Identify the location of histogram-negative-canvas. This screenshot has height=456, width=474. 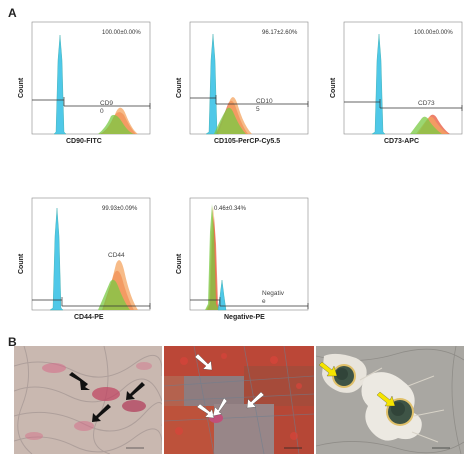
(249, 254).